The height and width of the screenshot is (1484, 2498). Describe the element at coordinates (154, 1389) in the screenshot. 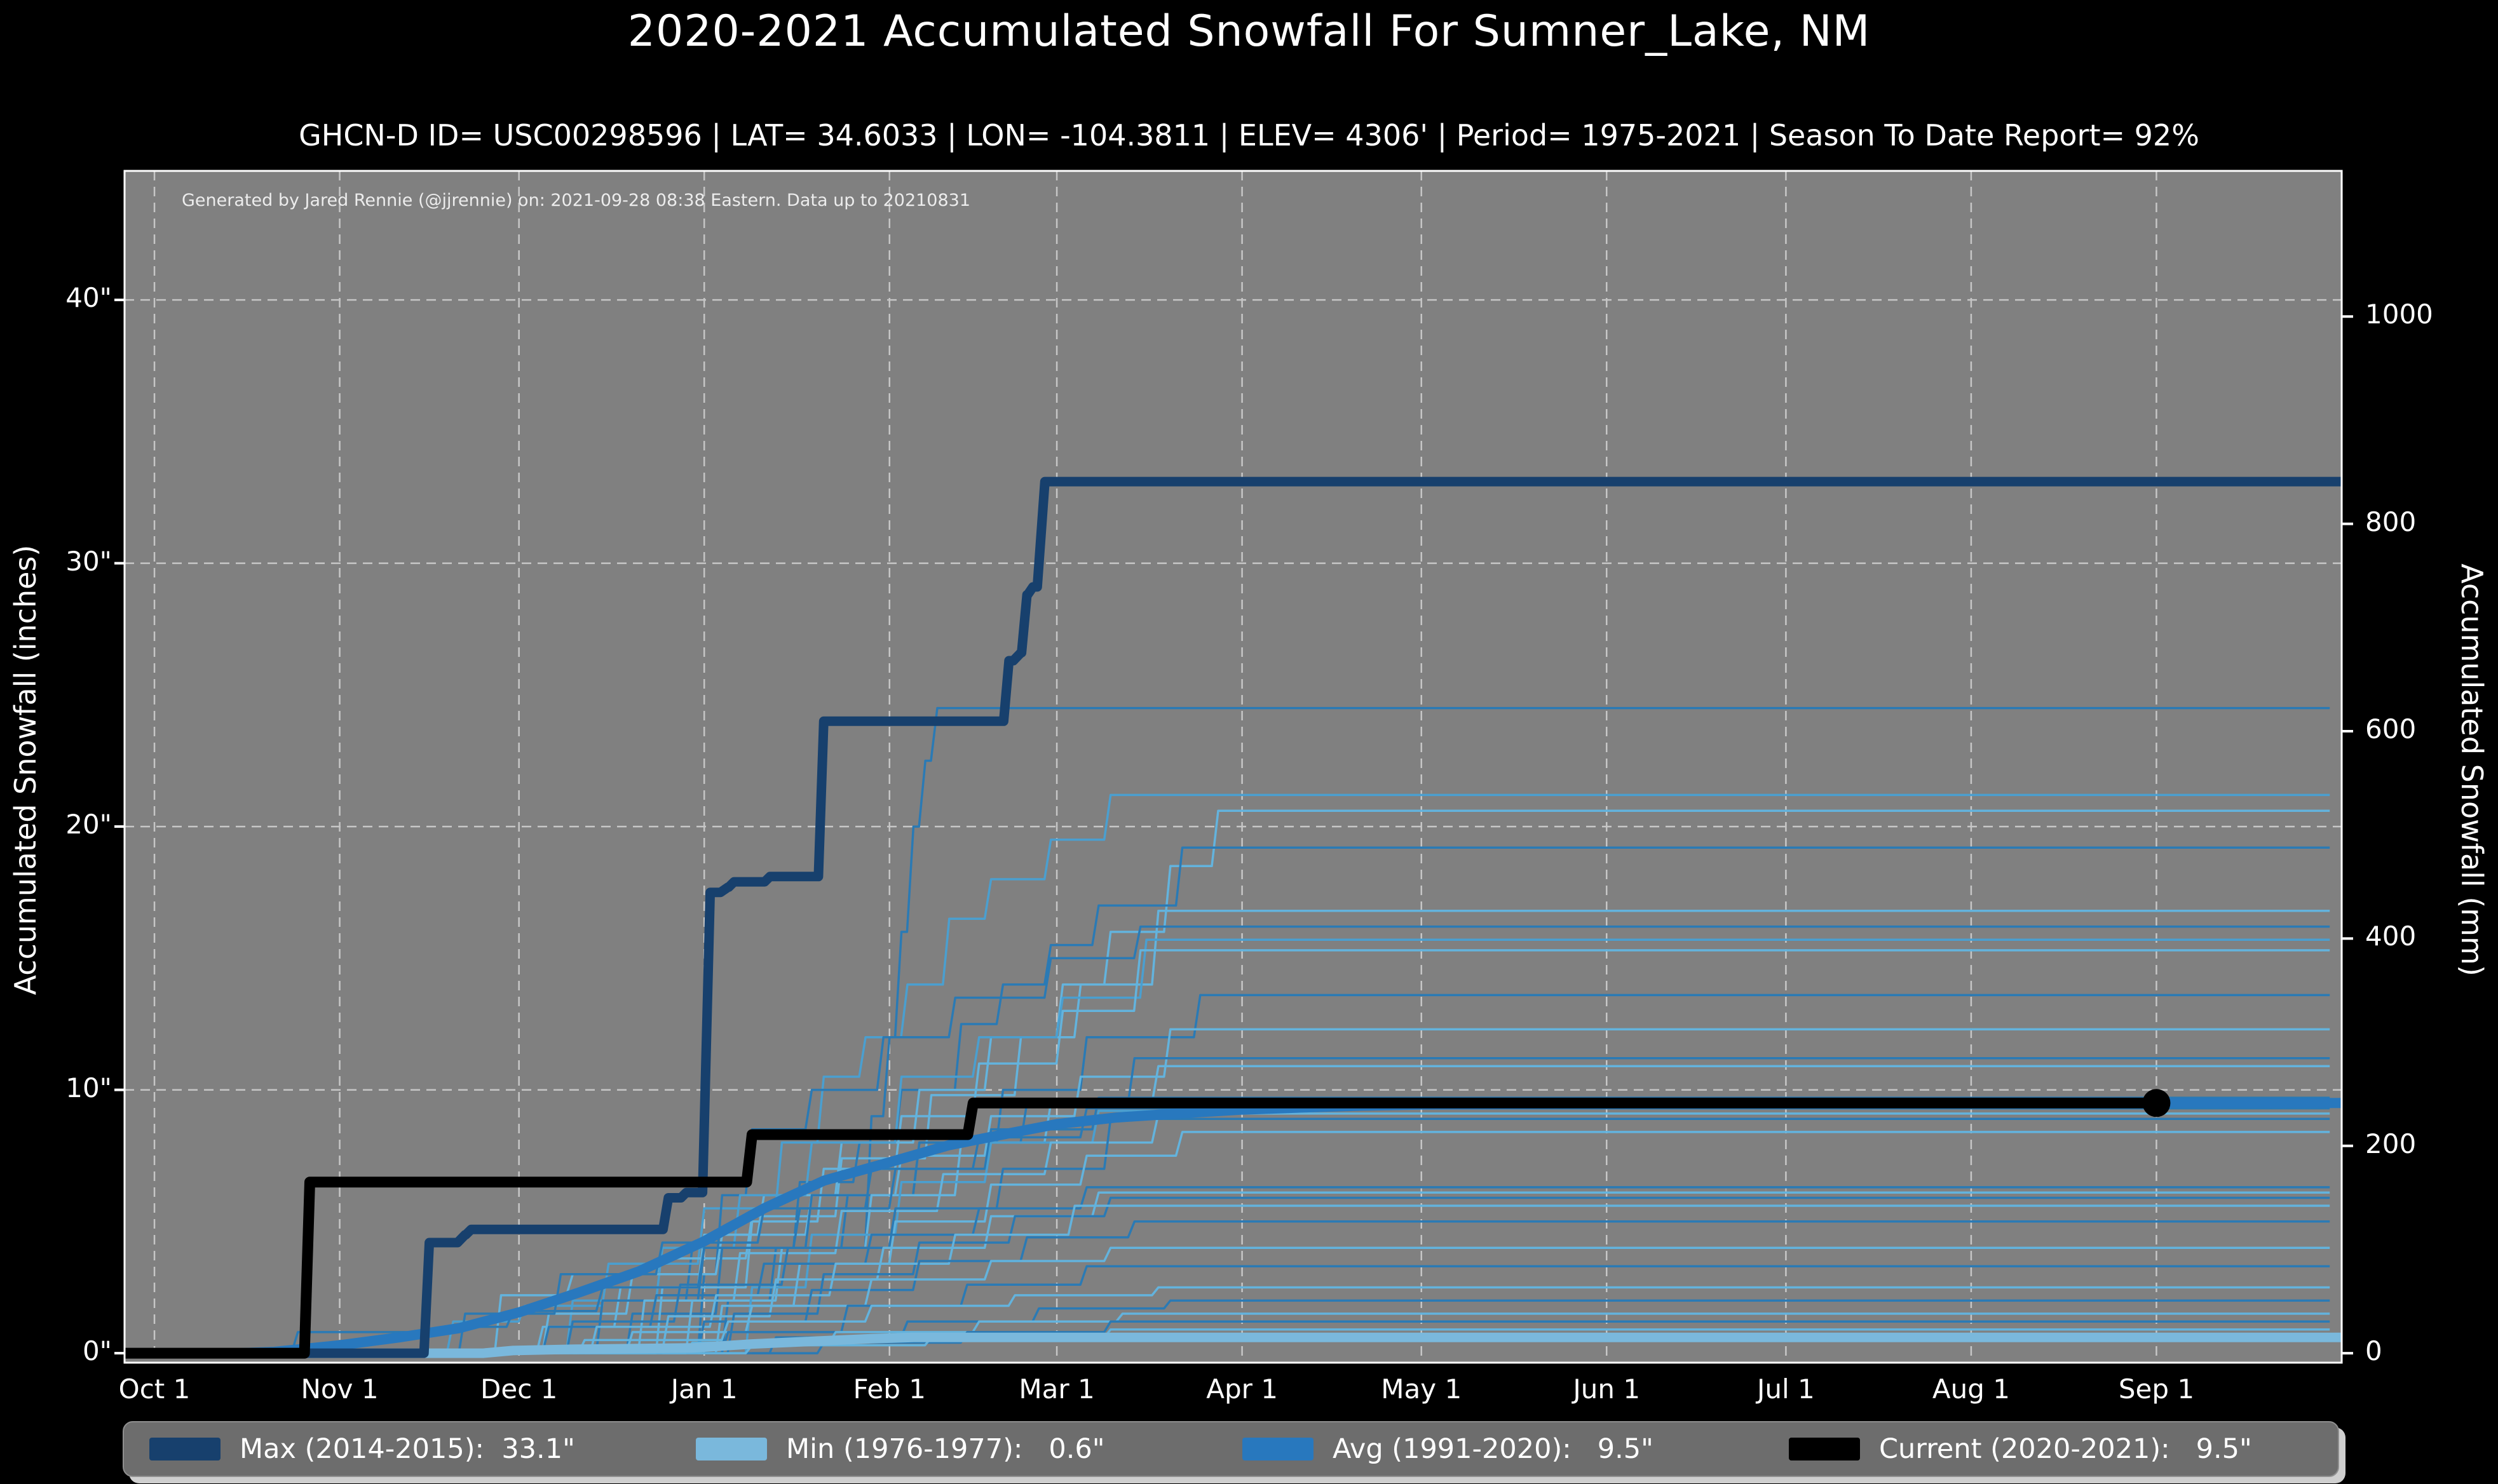

I see `x-tick-label: Oct 1` at that location.